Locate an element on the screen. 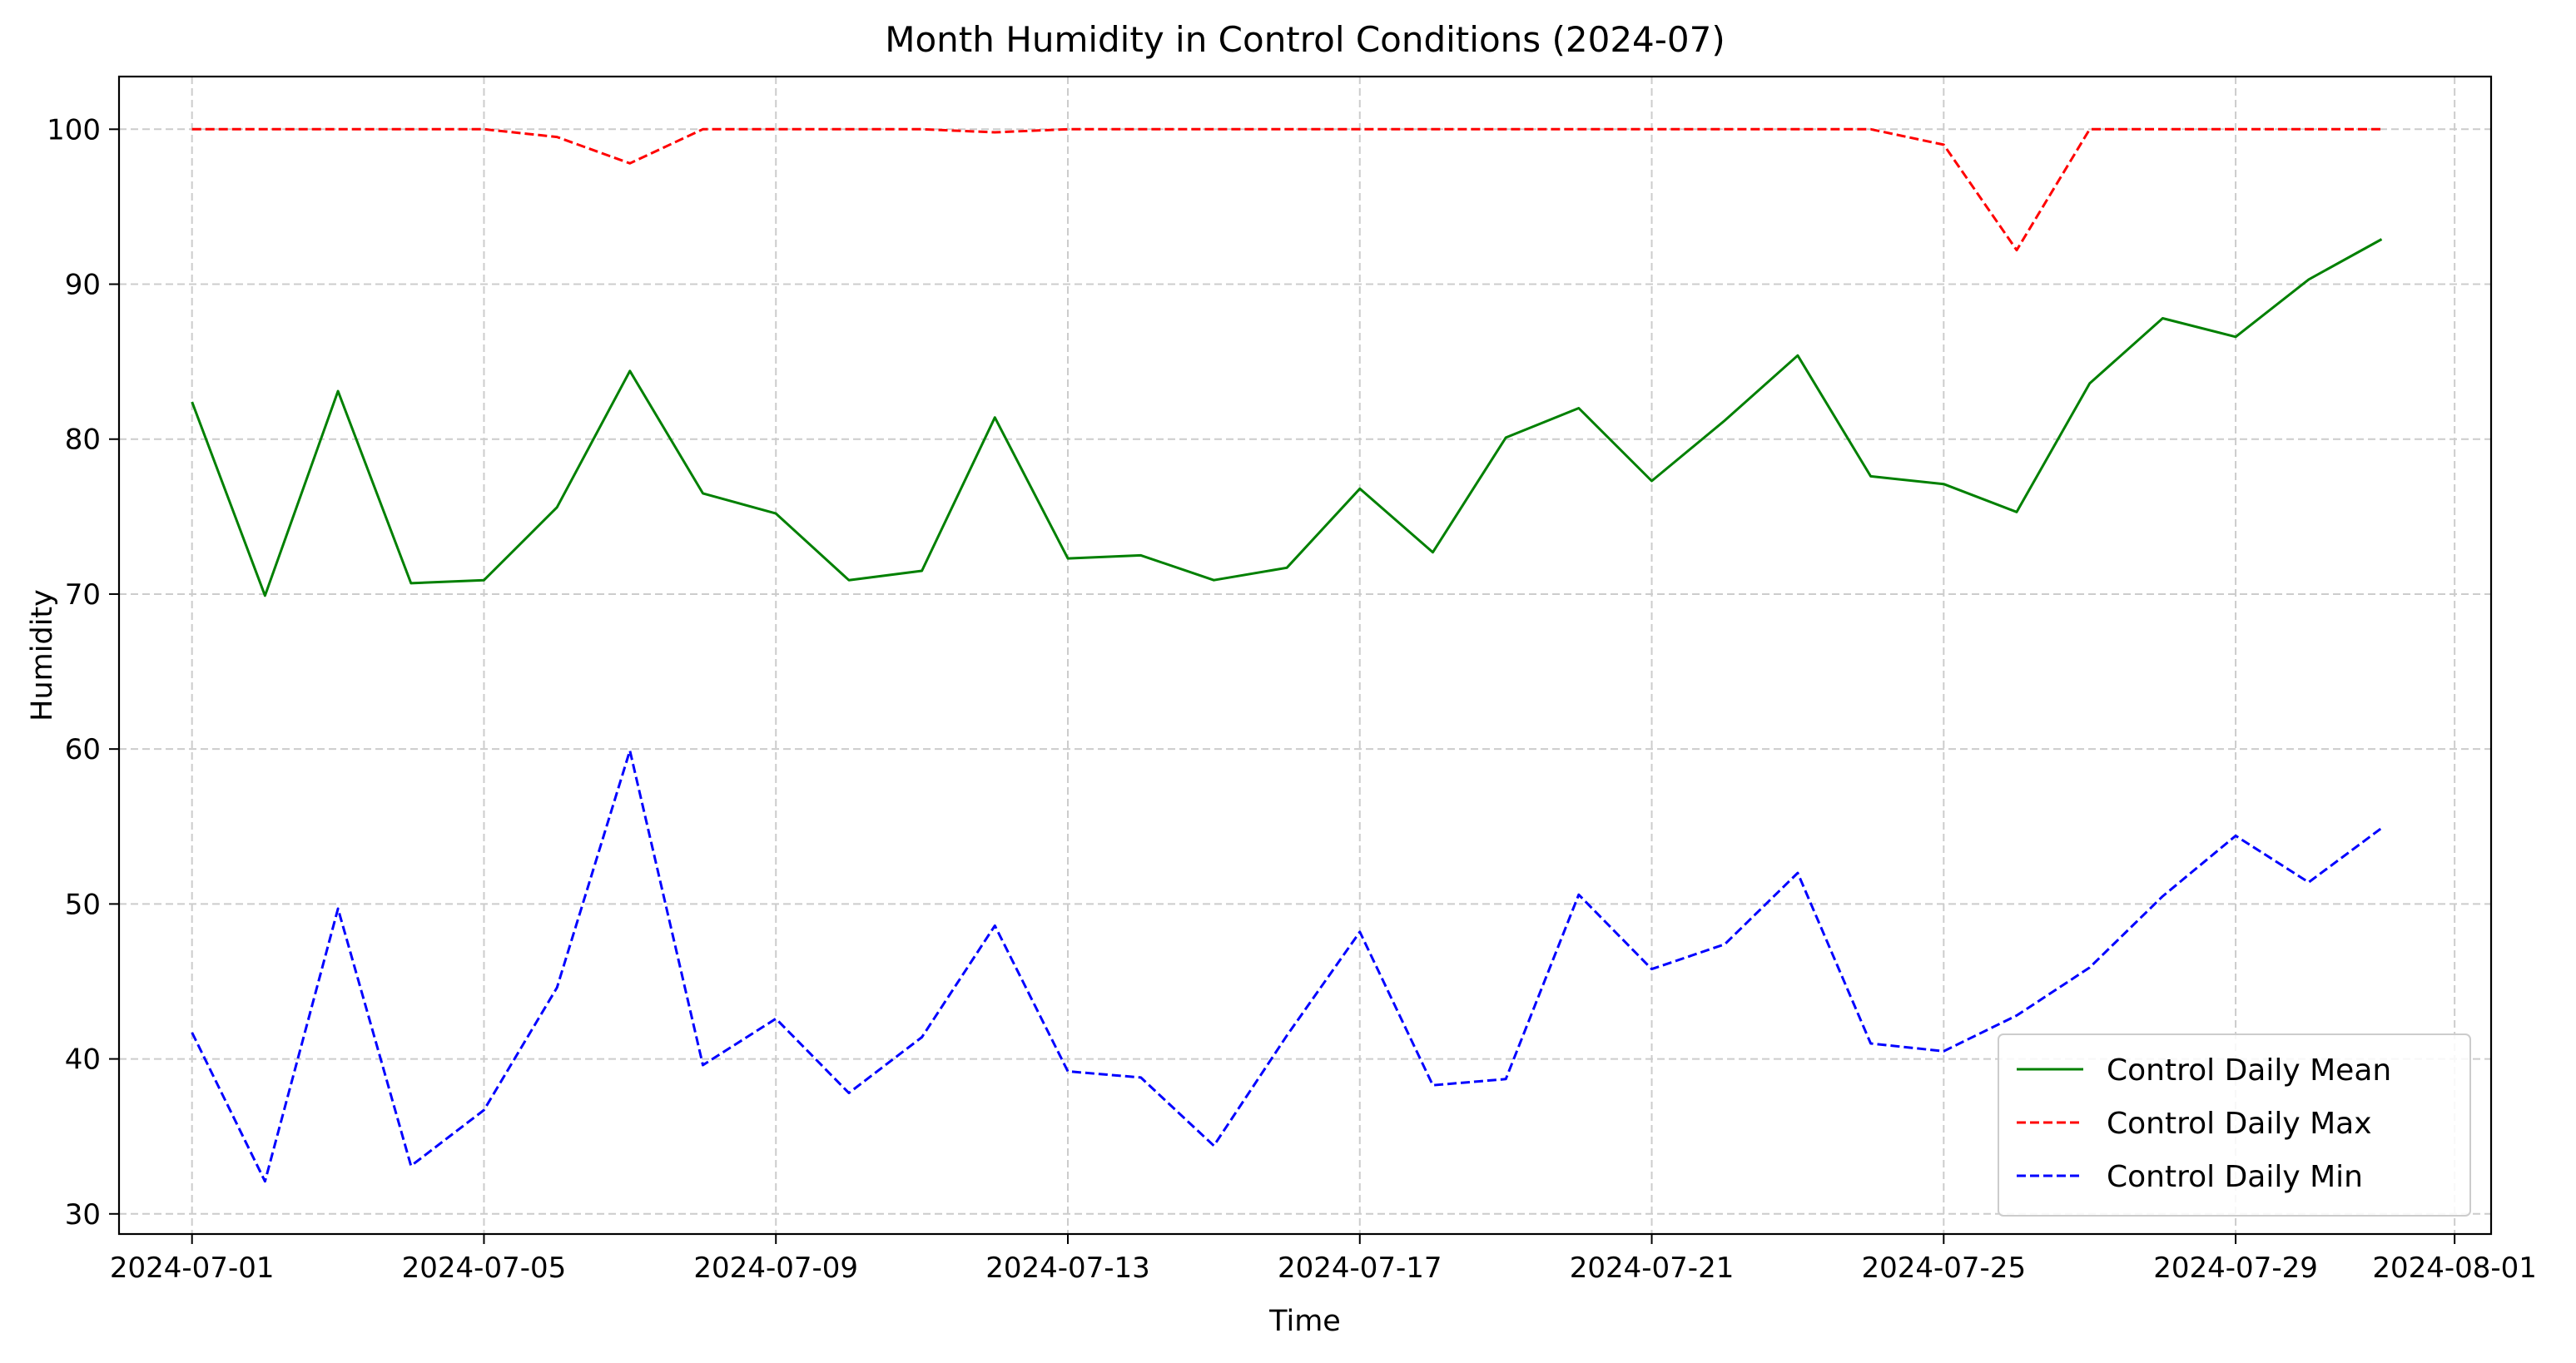  y-axis-title: Humidity is located at coordinates (42, 655).